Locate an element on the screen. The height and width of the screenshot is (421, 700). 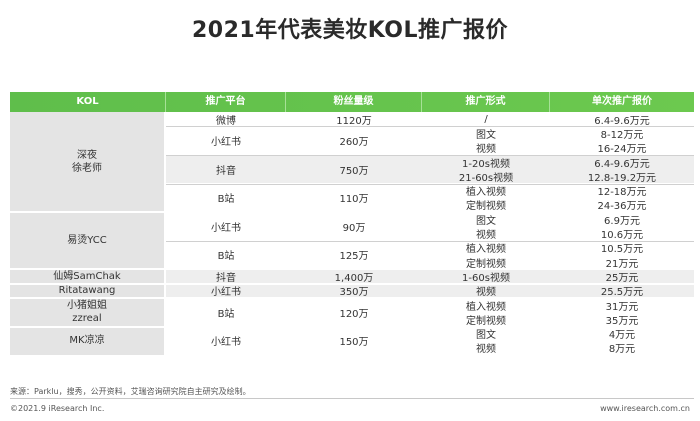
header-kol: KOL is located at coordinates (88, 102).